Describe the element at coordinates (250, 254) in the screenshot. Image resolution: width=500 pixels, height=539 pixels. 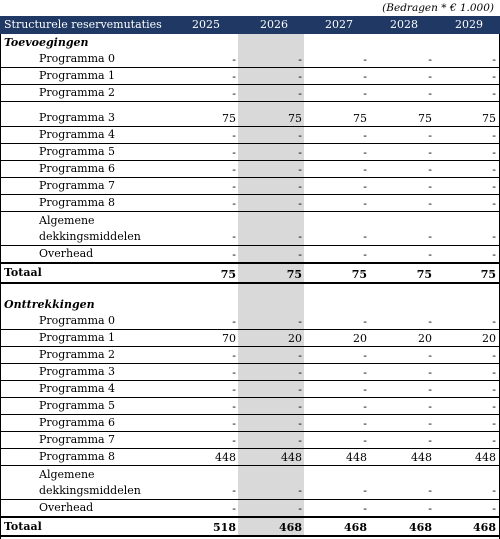
I see `toevoegingen-row: Overhead - - - - -` at that location.